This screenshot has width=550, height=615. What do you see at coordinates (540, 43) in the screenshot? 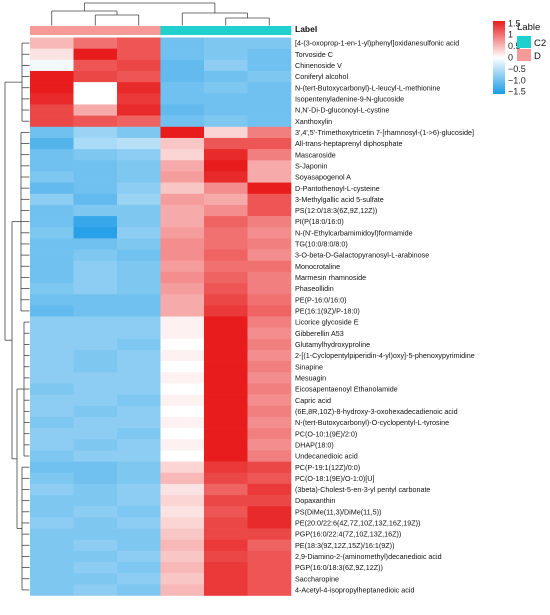
I see `group-legend-label: C2` at bounding box center [540, 43].